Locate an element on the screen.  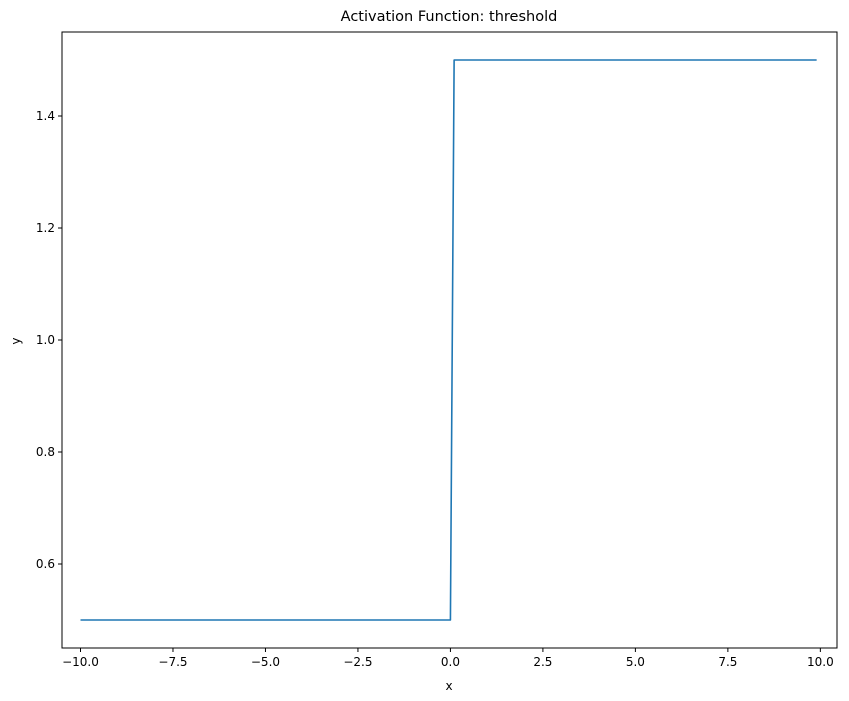
x-tick-label: 2.5 is located at coordinates (542, 662).